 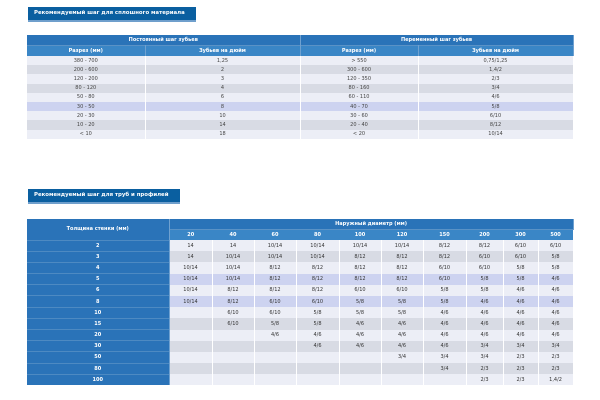 What do you see at coordinates (300, 368) in the screenshot?
I see `table-row: 80 3/4 2/3 2/3 2/3` at bounding box center [300, 368].